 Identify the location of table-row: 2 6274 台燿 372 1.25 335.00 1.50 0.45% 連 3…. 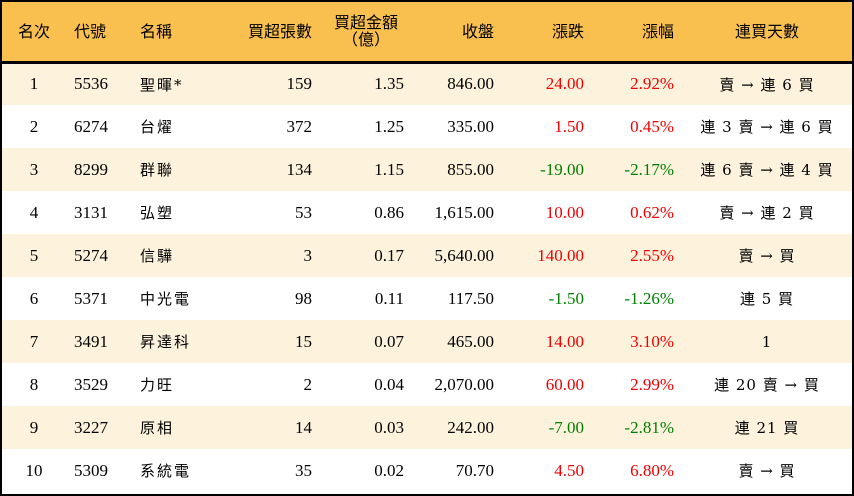
(427, 126).